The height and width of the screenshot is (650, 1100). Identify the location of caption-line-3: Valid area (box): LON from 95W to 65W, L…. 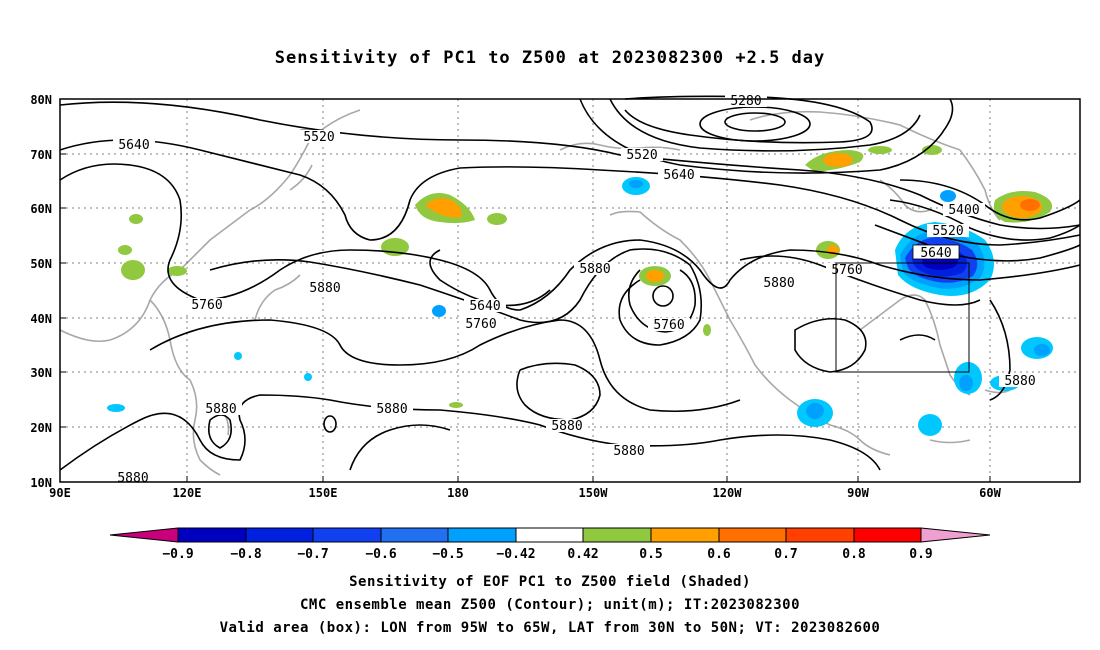
(550, 628).